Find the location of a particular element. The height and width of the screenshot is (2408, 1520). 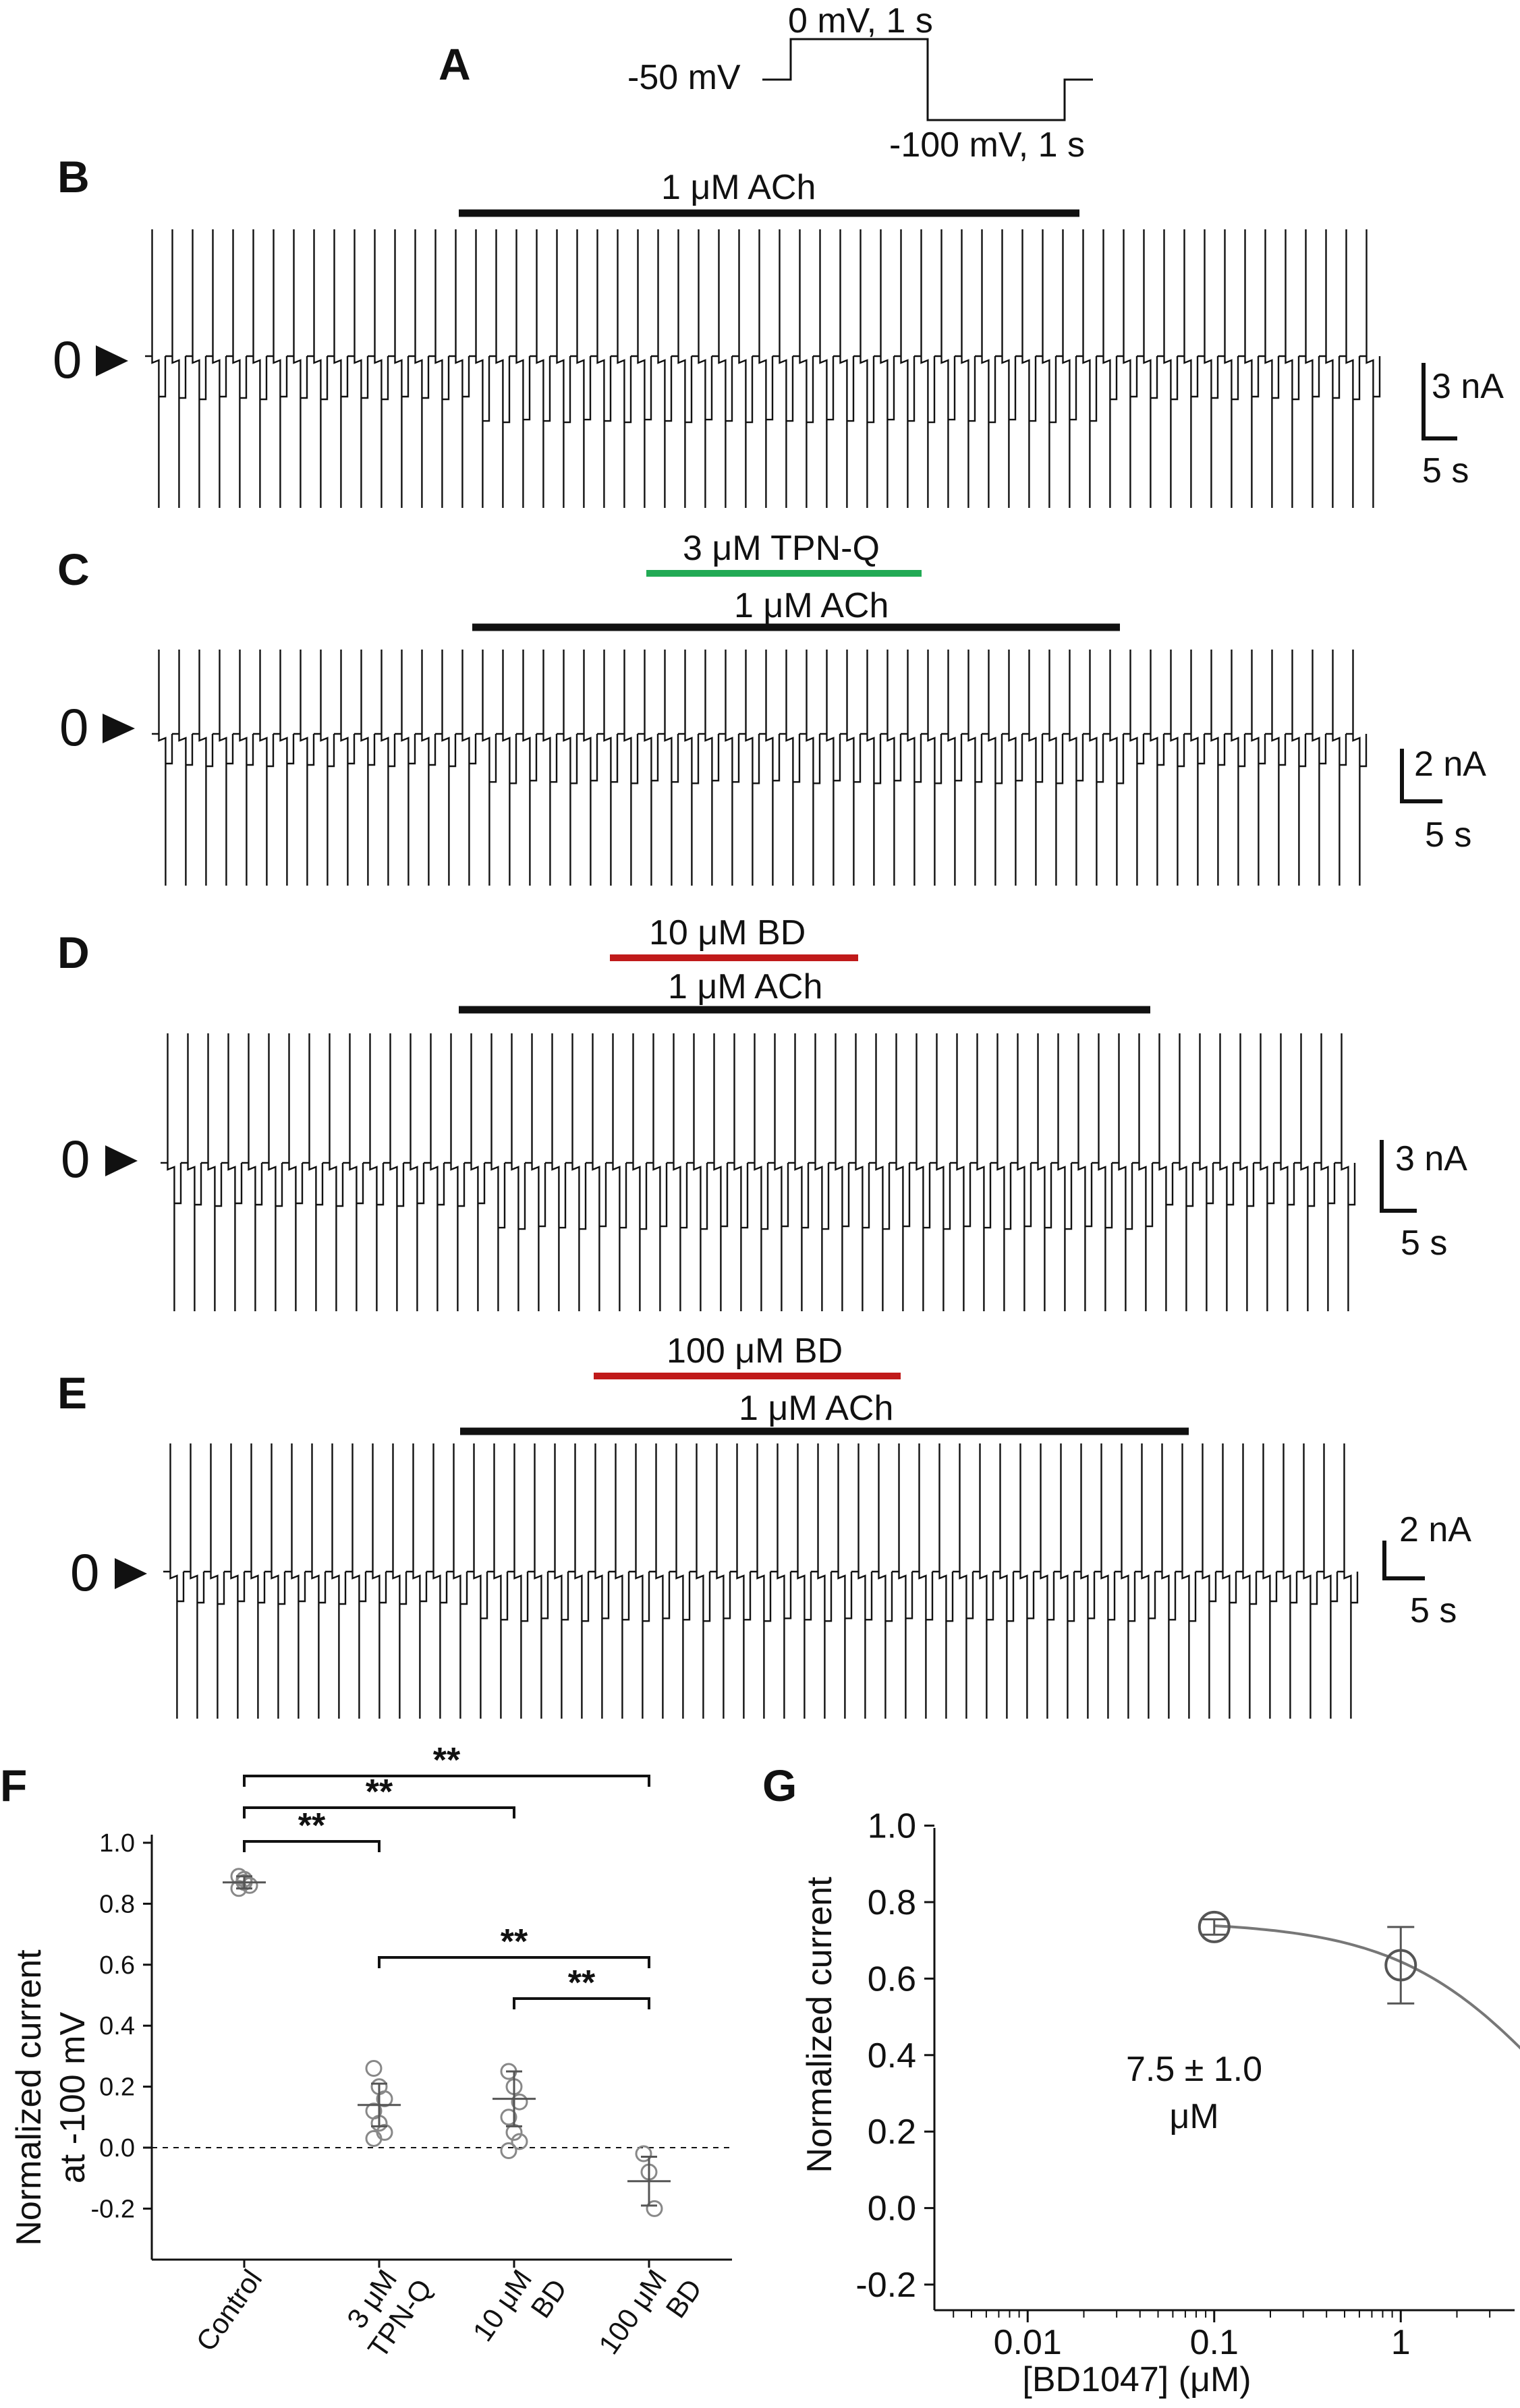

g-ytick-label: 0.4 is located at coordinates (892, 2055).